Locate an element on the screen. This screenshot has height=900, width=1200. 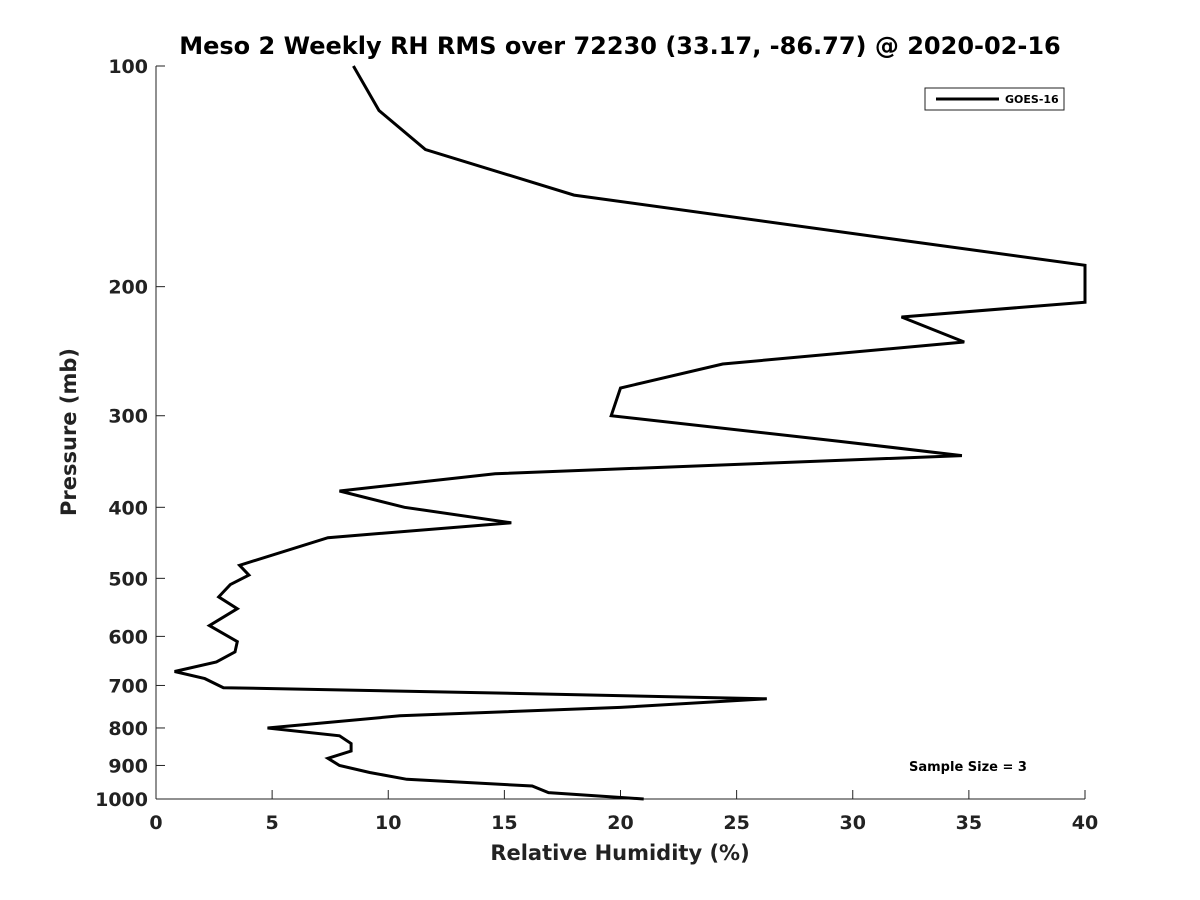
x-ticks: 0 5 10 15 20 25 30 35 40 is located at coordinates (623, 812).